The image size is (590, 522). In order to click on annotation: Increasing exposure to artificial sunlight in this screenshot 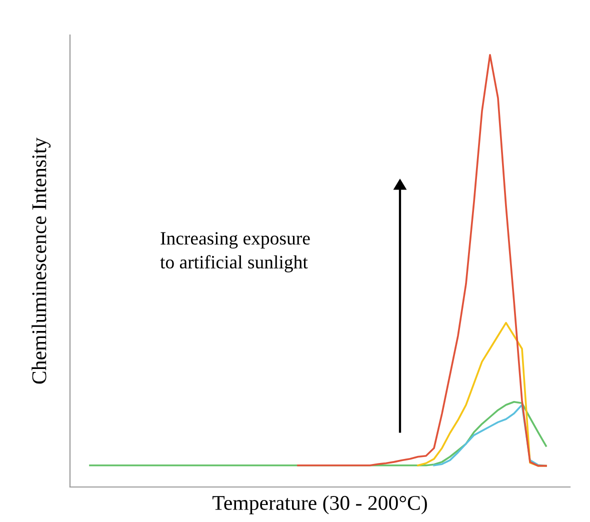, I will do `click(235, 252)`.